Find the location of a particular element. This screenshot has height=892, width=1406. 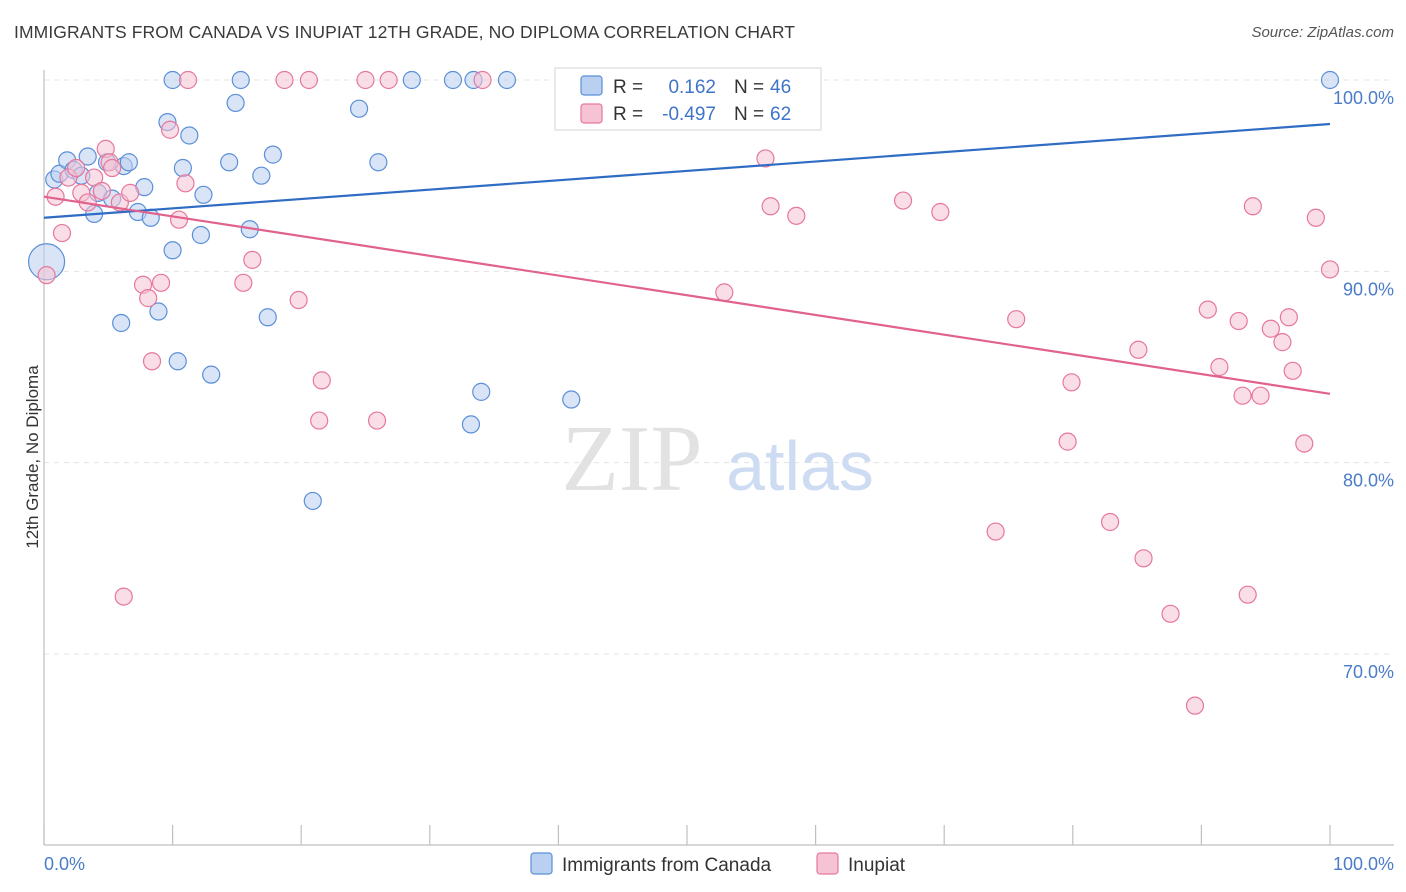

x-tick-label-max: 100.0% is located at coordinates (1363, 864).